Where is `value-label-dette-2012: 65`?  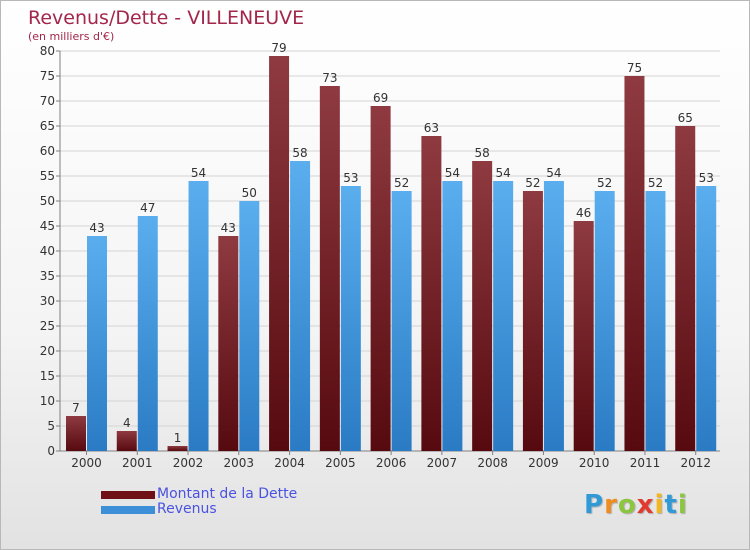
value-label-dette-2012: 65 is located at coordinates (685, 118).